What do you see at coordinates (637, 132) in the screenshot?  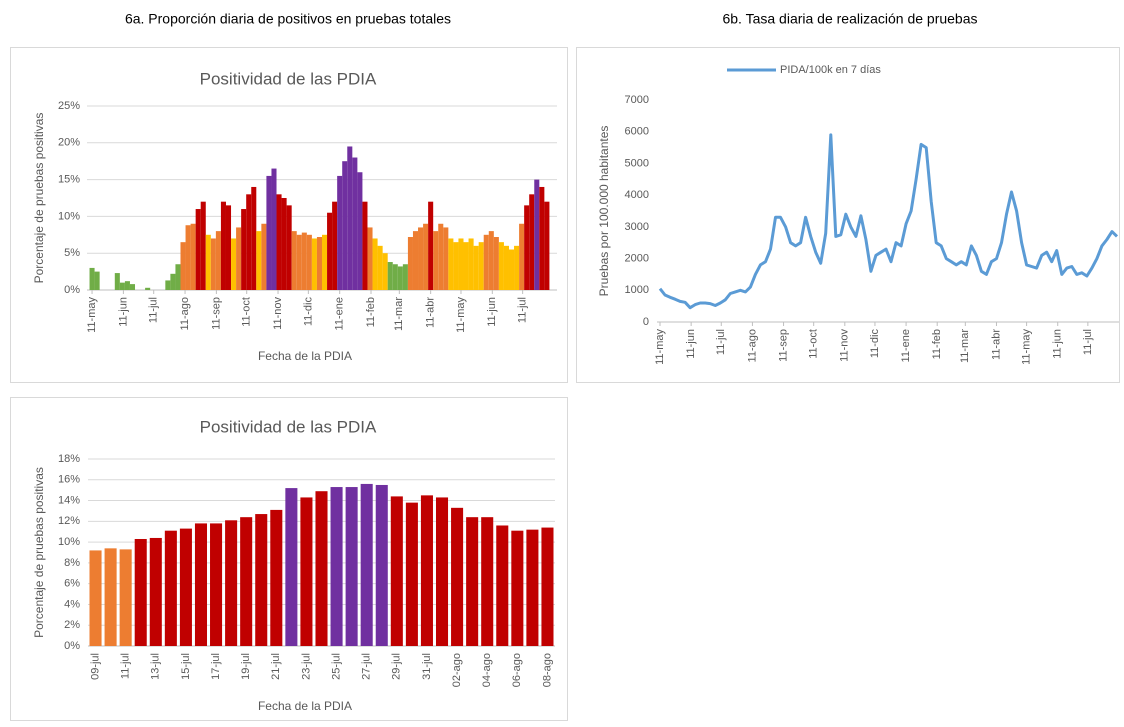 I see `y-tick-label: 6000` at bounding box center [637, 132].